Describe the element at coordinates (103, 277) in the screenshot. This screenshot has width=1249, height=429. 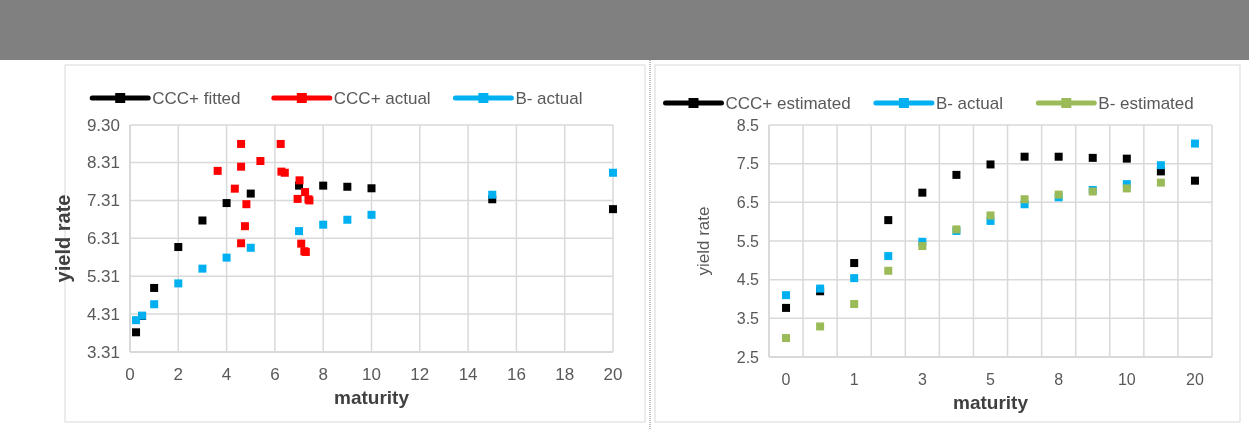
I see `y-tick-label: 5.31` at that location.